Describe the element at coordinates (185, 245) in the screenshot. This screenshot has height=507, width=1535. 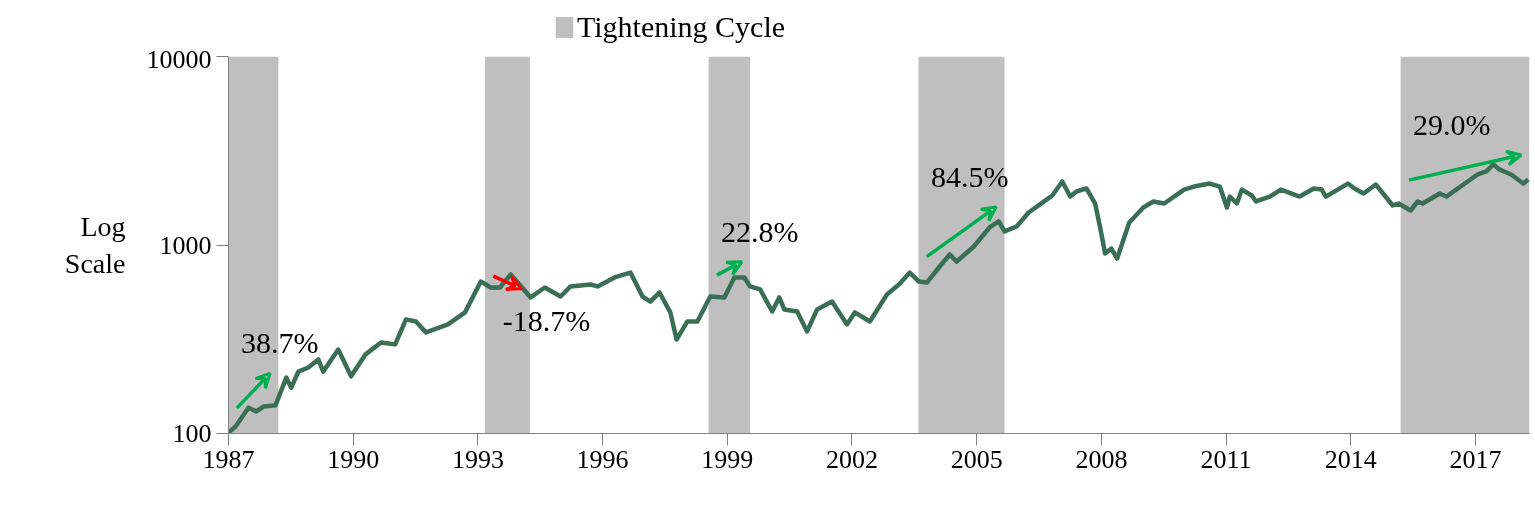
I see `y-tick-label: 1000` at that location.